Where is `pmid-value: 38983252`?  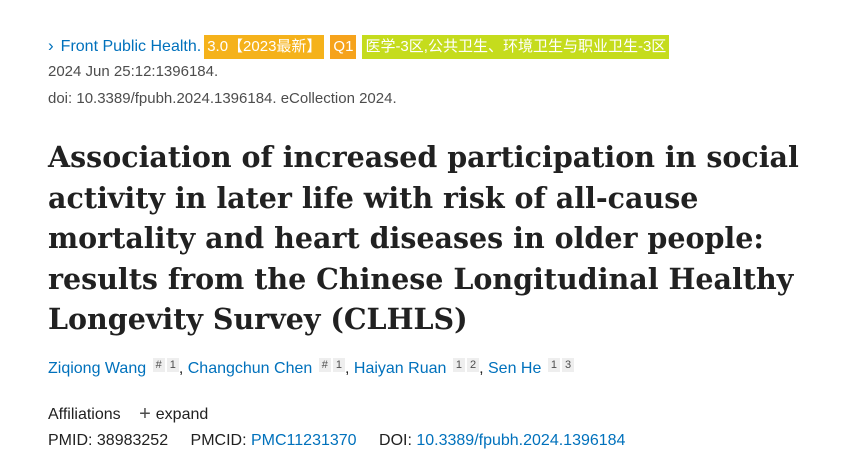
pmid-value: 38983252 is located at coordinates (132, 440).